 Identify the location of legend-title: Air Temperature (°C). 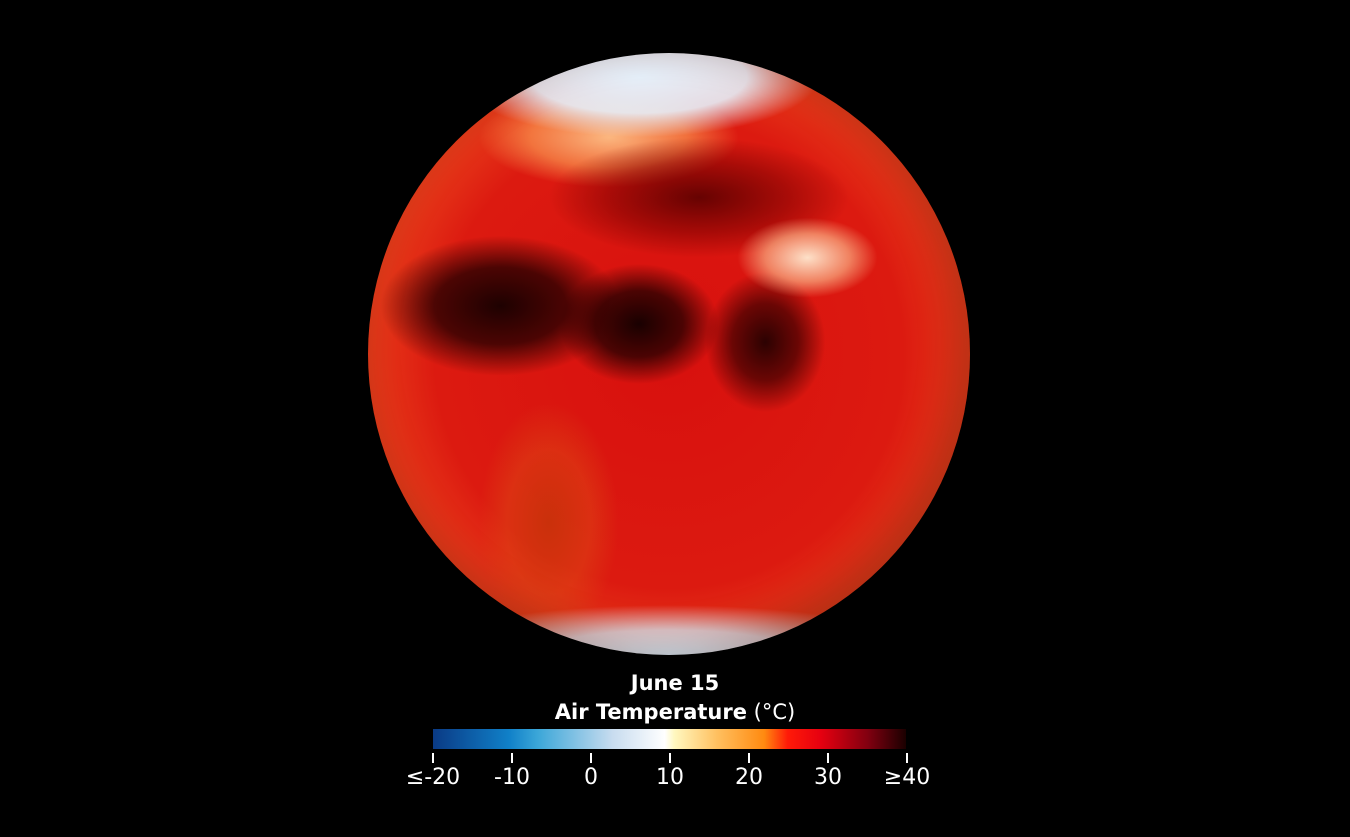
(675, 712).